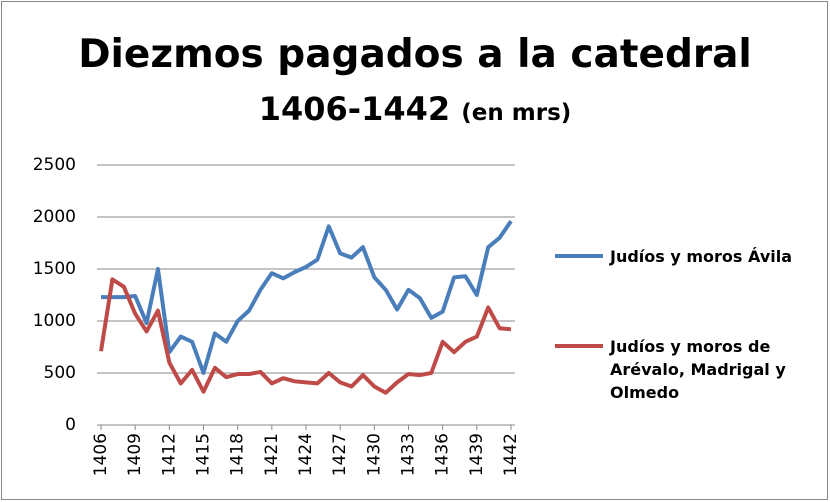  I want to click on y-tick-label: 2000, so click(54, 217).